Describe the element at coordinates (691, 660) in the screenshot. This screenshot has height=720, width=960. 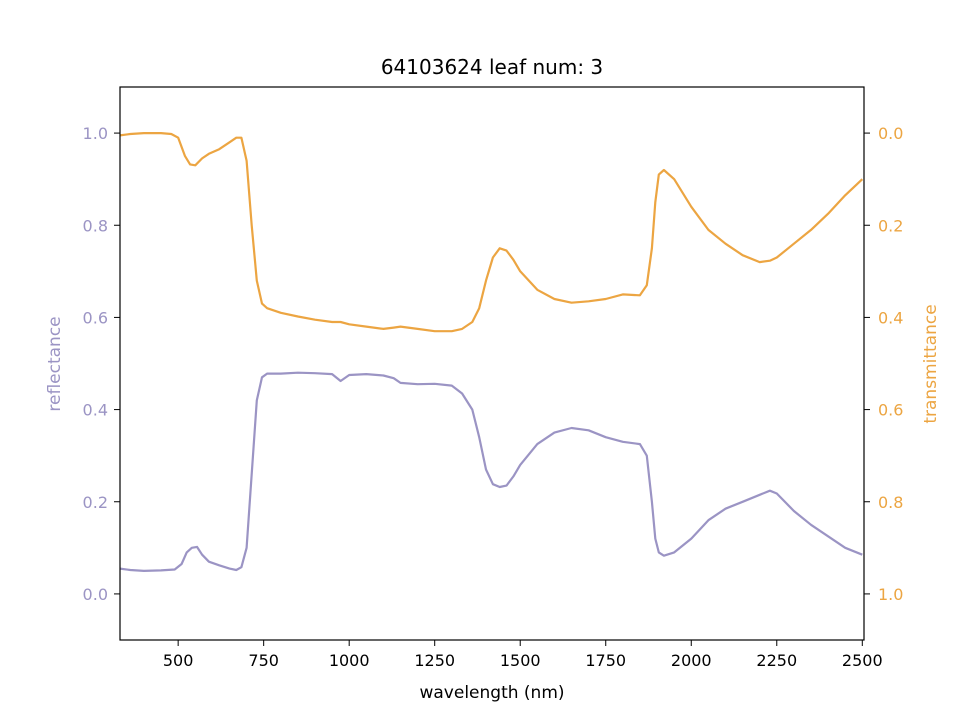
I see `x-tick-label: 2000` at that location.